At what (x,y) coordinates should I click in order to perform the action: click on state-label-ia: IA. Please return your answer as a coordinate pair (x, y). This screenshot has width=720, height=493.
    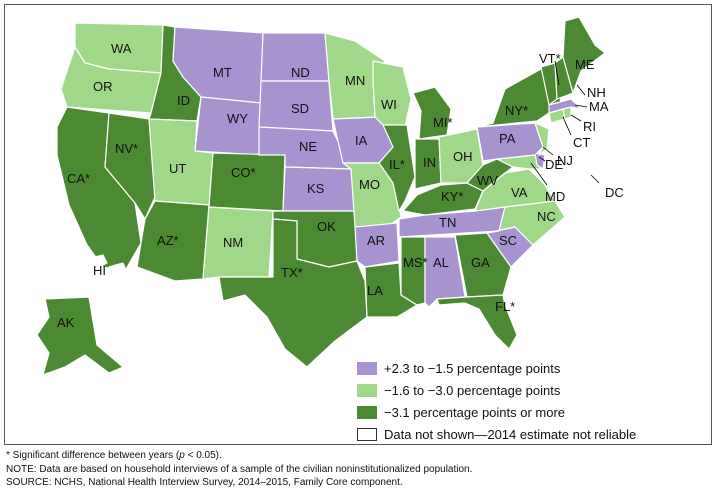
    Looking at the image, I should click on (361, 140).